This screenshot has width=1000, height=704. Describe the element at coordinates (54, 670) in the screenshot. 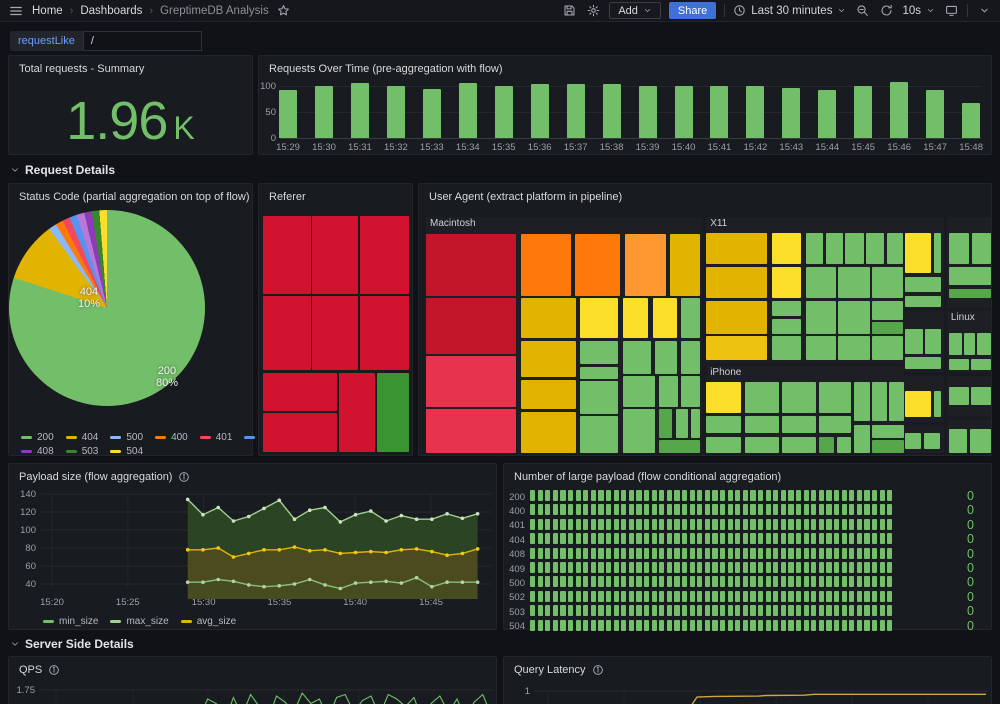

I see `info-icon` at that location.